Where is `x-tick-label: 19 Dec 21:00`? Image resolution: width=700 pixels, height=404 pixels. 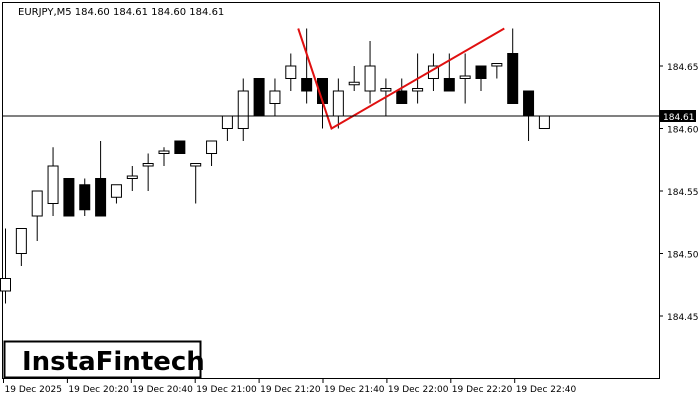
x-tick-label: 19 Dec 21:00 is located at coordinates (226, 390).